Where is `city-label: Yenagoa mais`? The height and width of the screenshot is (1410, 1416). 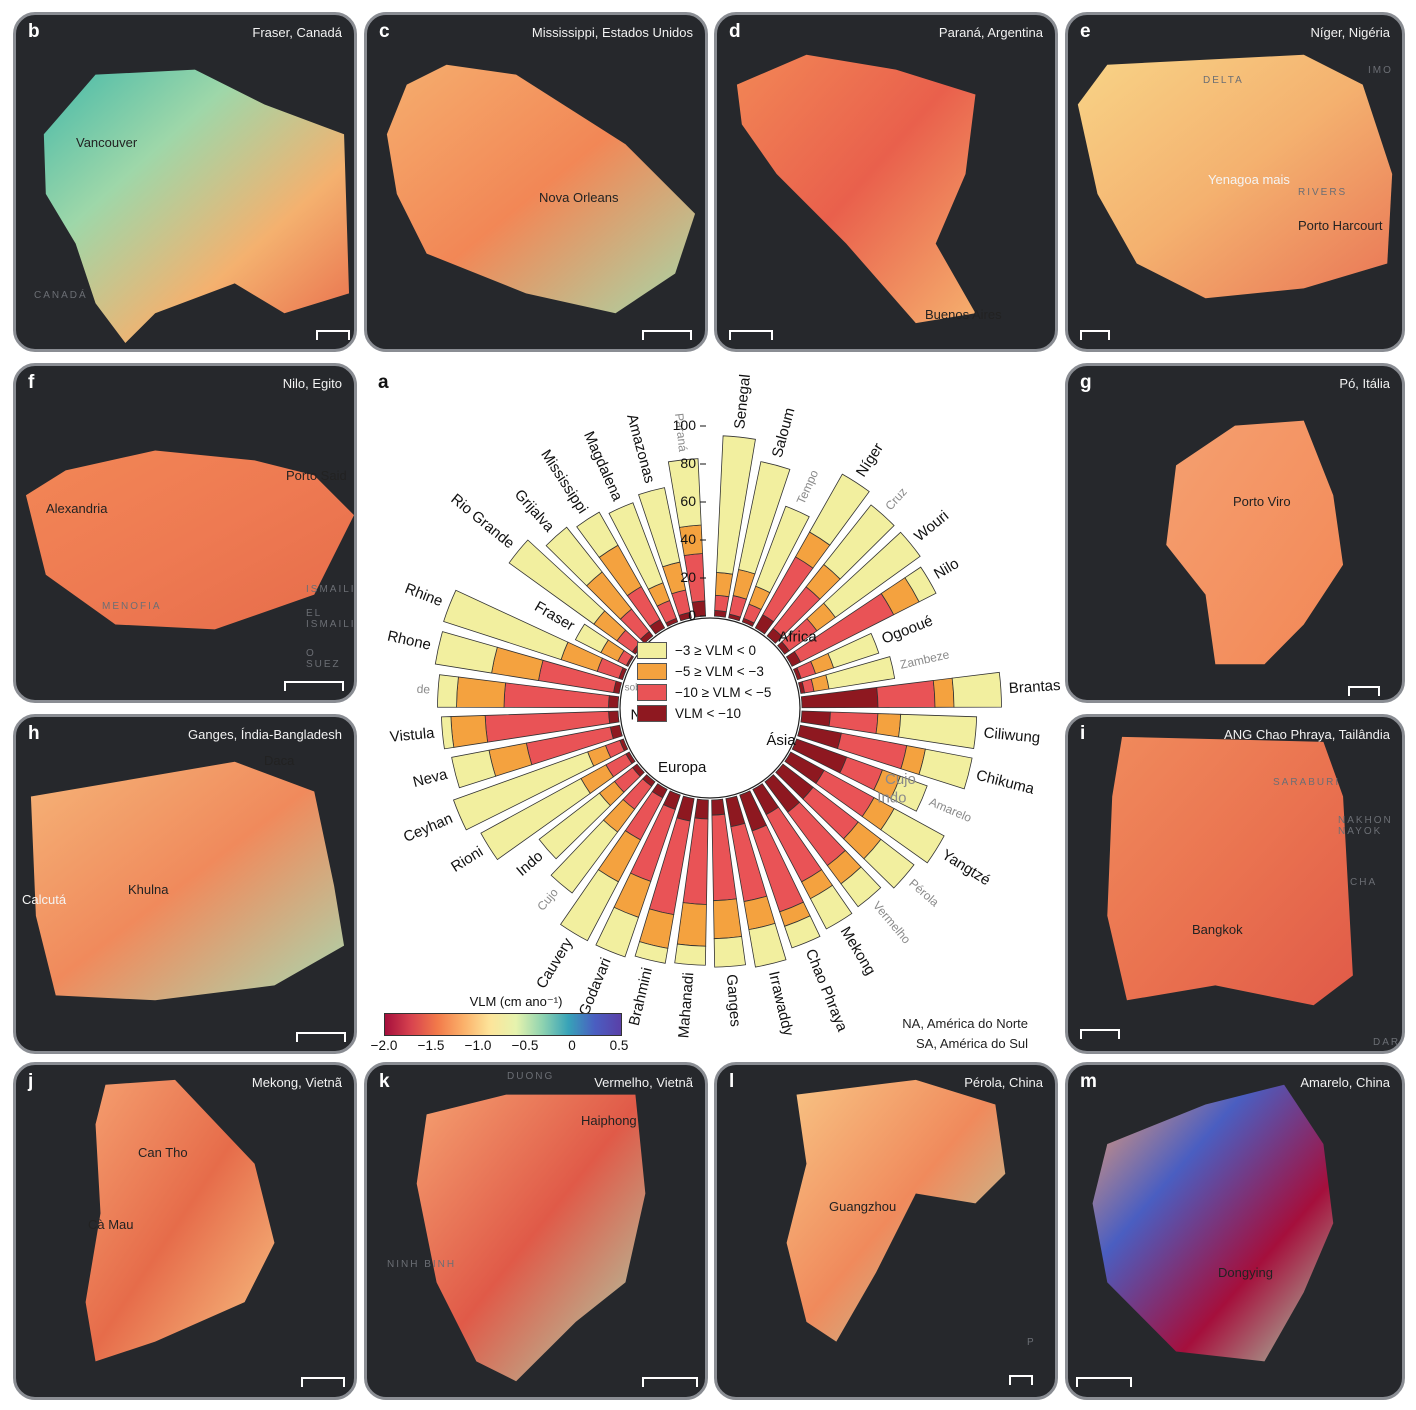
city-label: Yenagoa mais is located at coordinates (1249, 179).